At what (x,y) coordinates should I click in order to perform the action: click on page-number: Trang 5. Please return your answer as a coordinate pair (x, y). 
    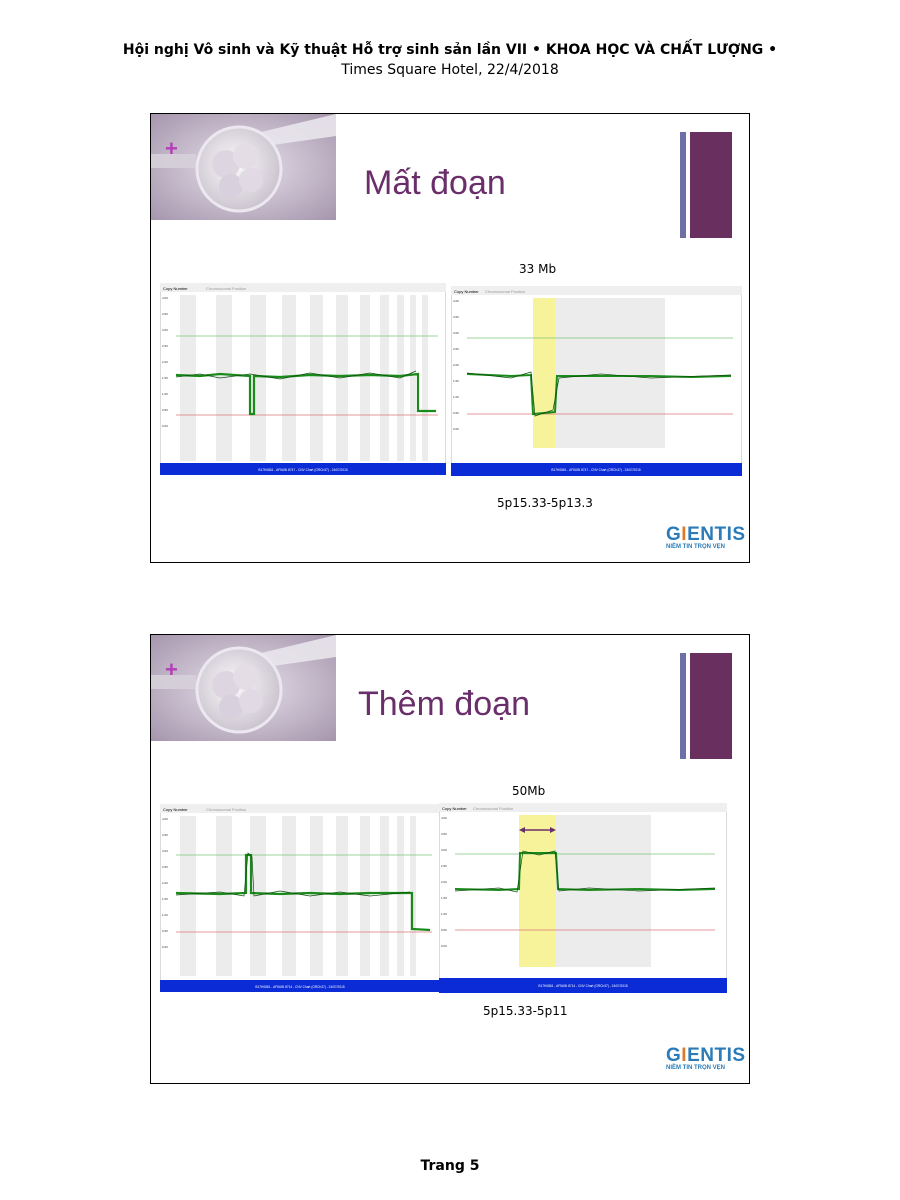
    Looking at the image, I should click on (450, 1166).